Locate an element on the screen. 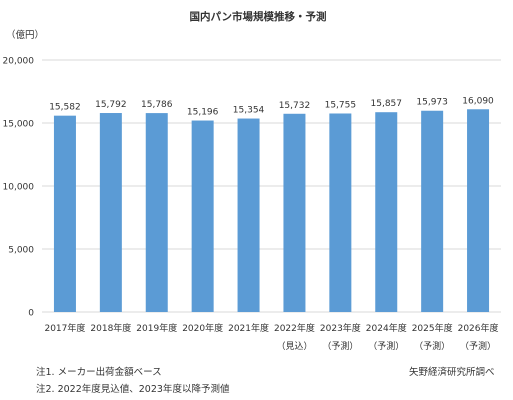 The width and height of the screenshot is (513, 400). value-label: 15,857 is located at coordinates (387, 104).